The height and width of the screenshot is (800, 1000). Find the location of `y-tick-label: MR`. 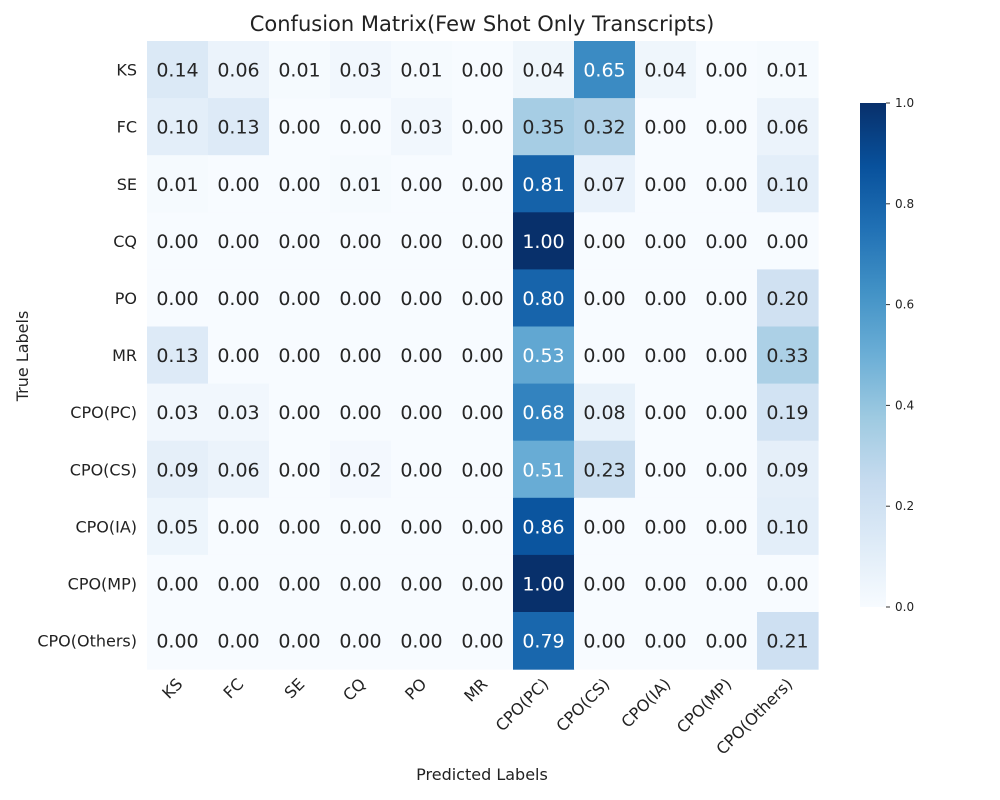

y-tick-label: MR is located at coordinates (124, 355).